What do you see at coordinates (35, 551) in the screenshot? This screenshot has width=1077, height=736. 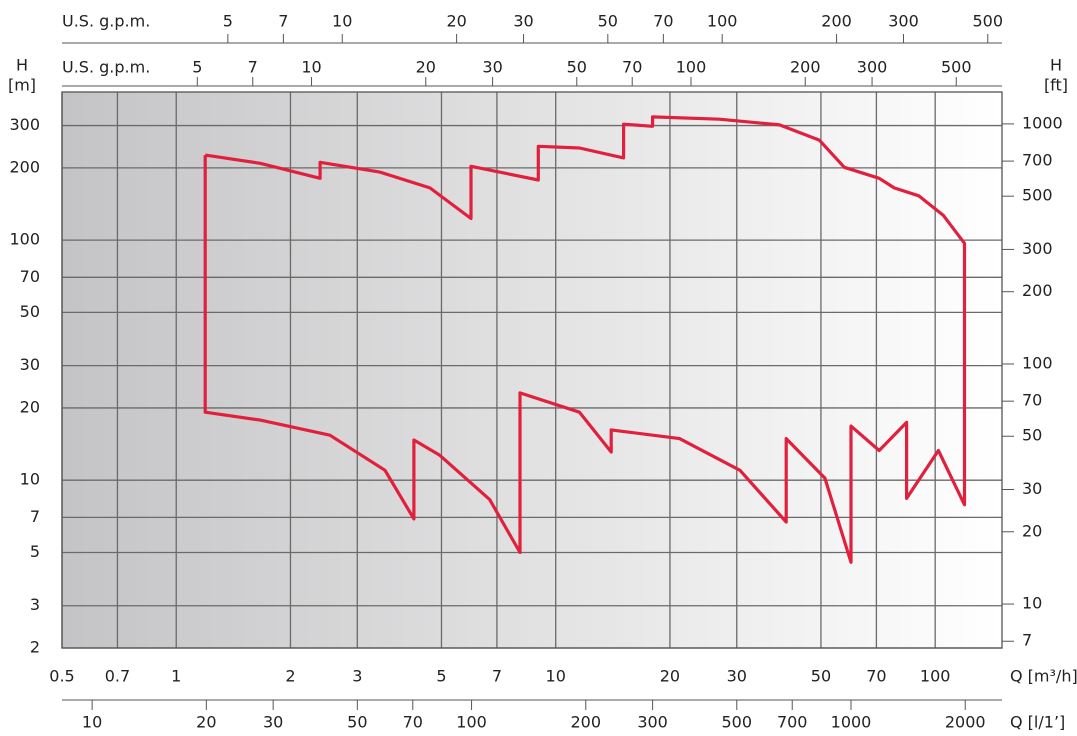 I see `y-tick-label: 5` at bounding box center [35, 551].